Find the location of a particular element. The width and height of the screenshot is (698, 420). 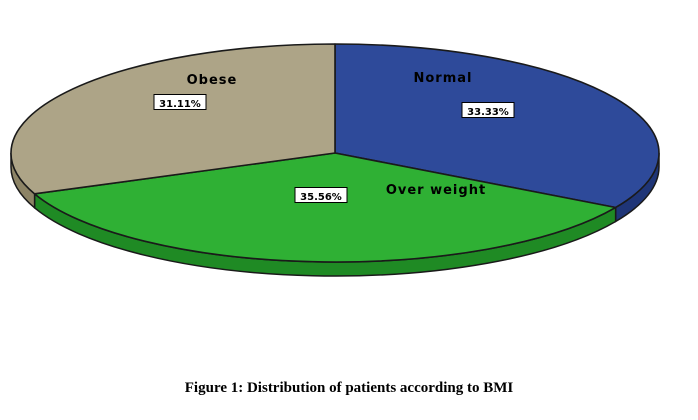

data-label-over-weight: 35.56% is located at coordinates (321, 197).